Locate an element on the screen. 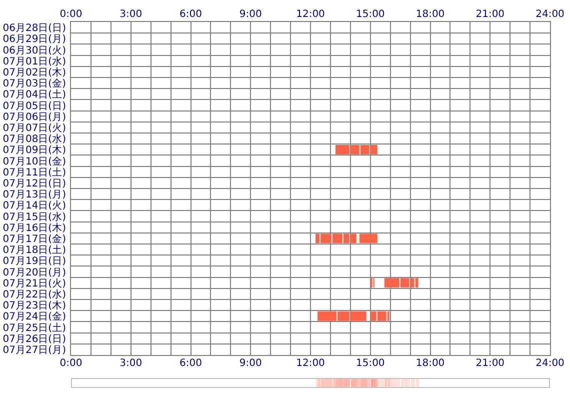 The image size is (570, 400). y-tick-label: 07月21日(火) is located at coordinates (34, 283).